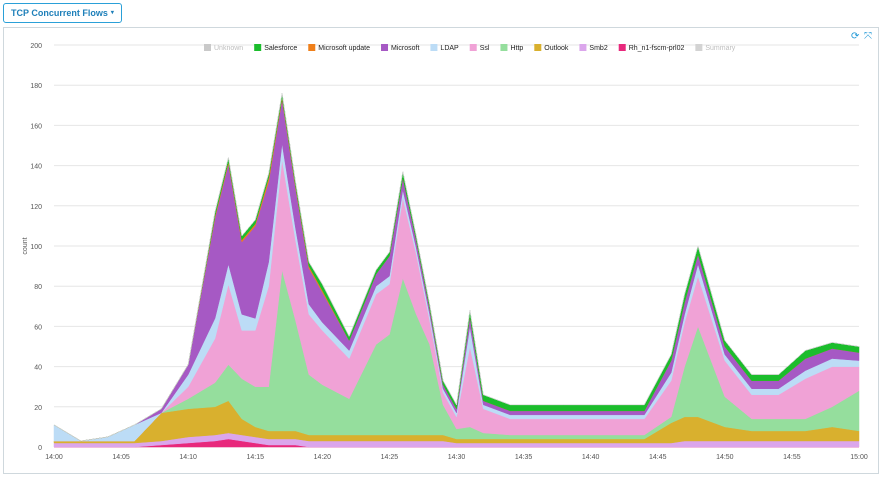  What do you see at coordinates (859, 457) in the screenshot?
I see `x-tick-label: 15:00` at bounding box center [859, 457].